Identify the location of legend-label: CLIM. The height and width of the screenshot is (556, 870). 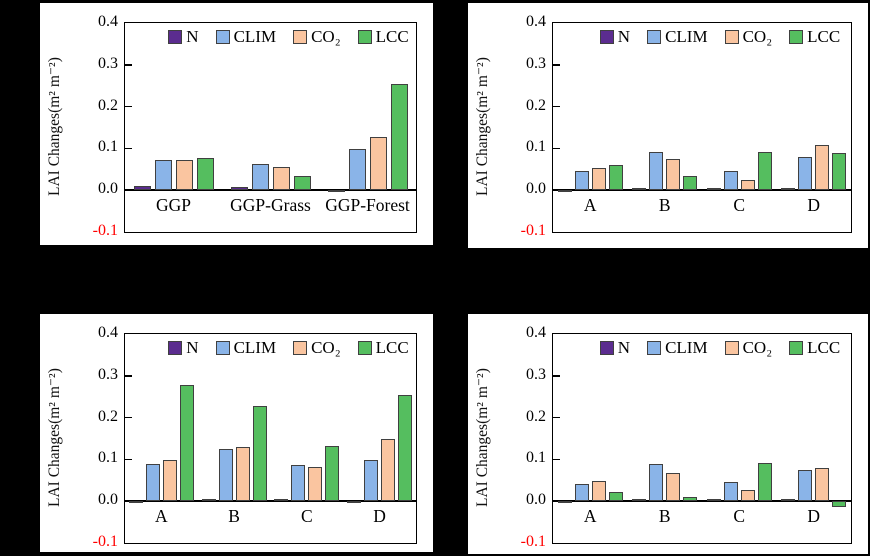
(255, 36).